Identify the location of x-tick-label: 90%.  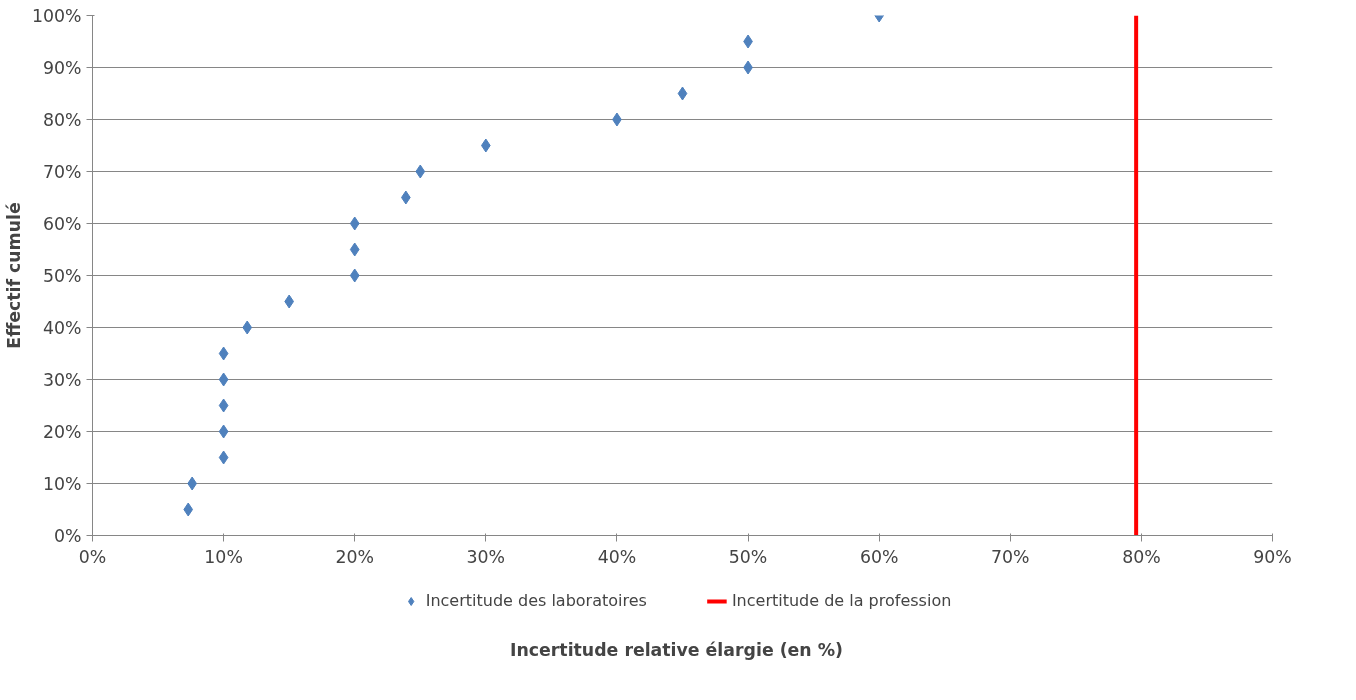
(1272, 556).